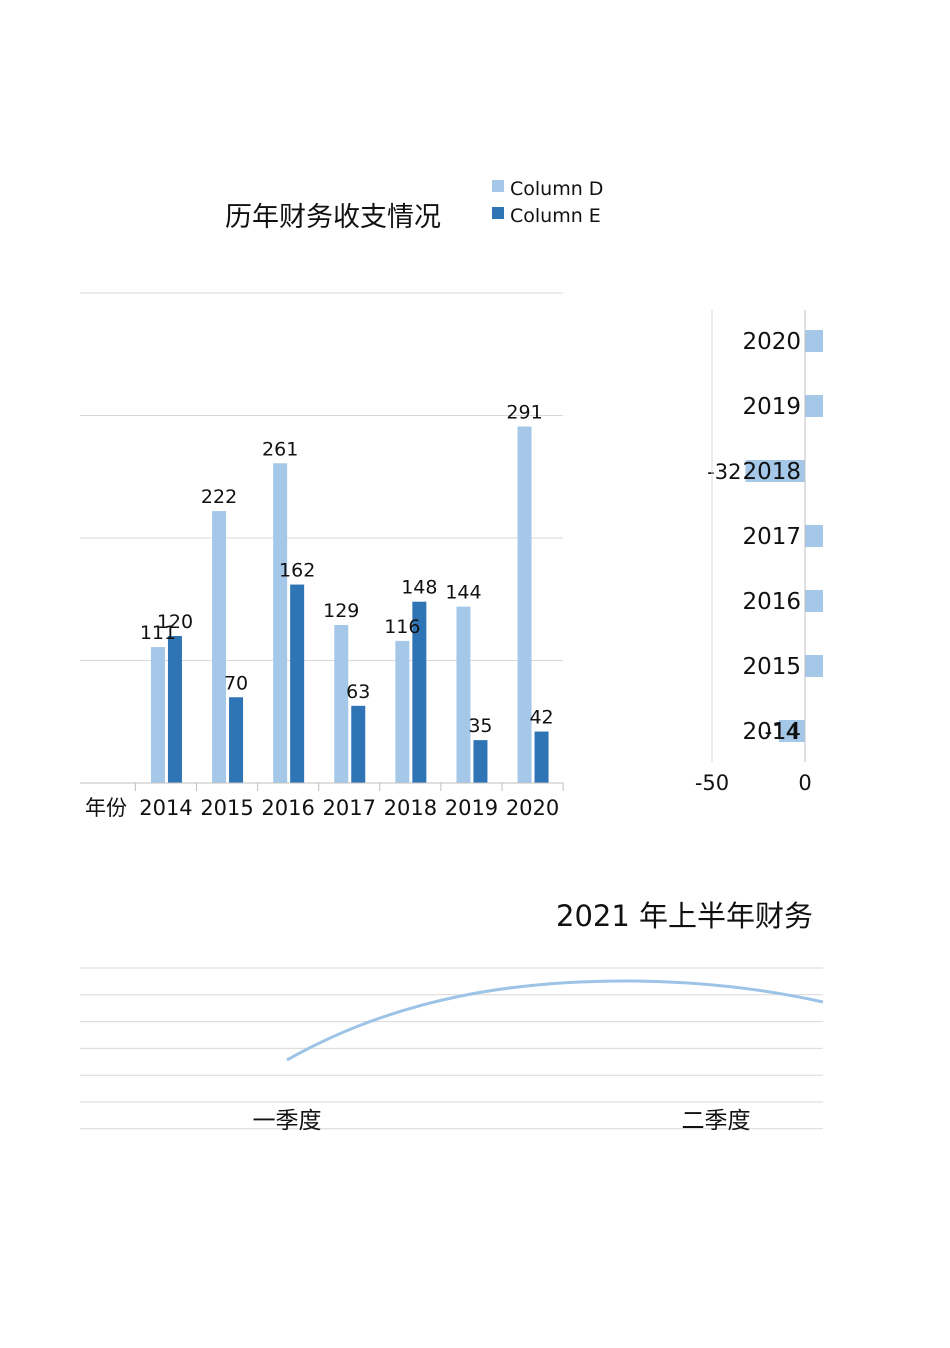 This screenshot has width=950, height=1348. I want to click on category-label: 一季度, so click(287, 1121).